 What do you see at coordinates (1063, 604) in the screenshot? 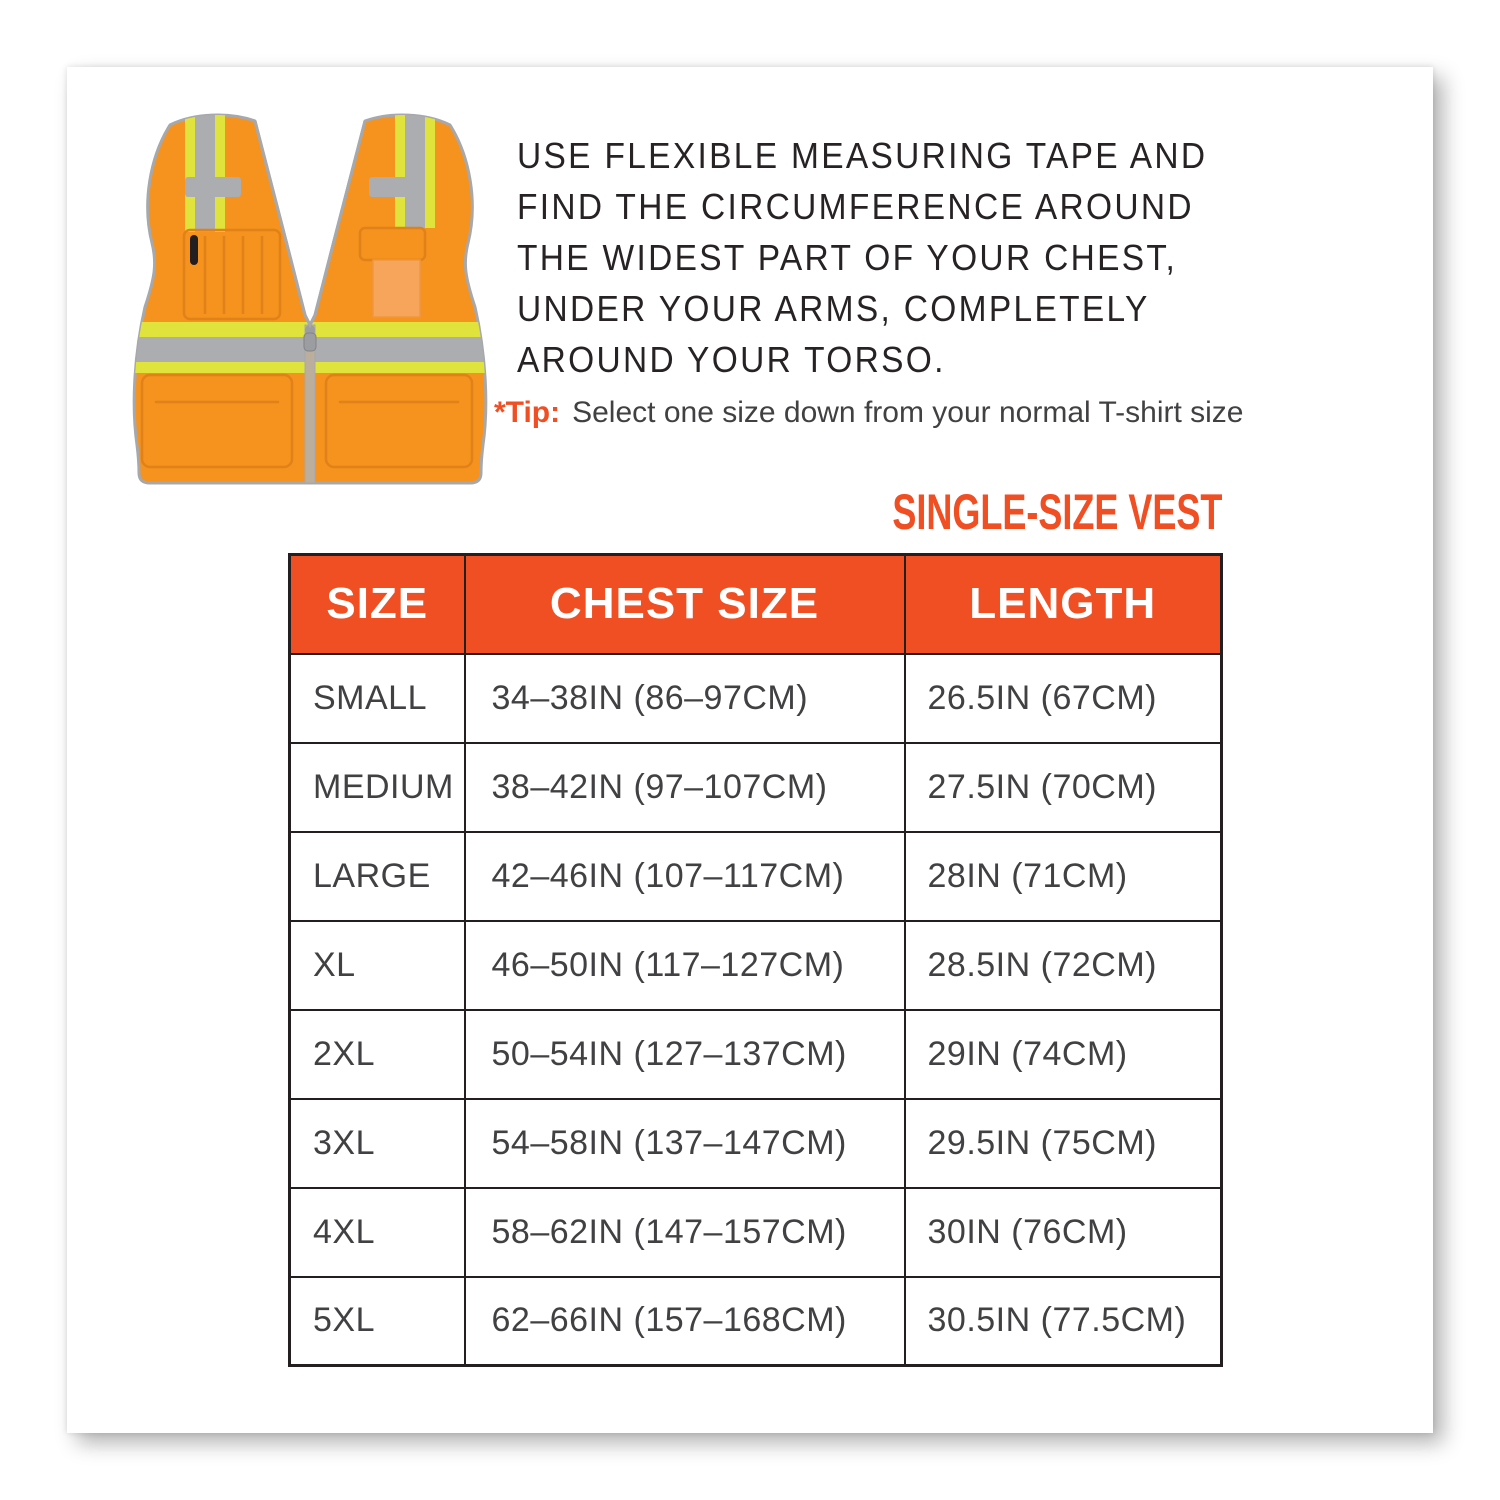
I see `header-length: LENGTH` at bounding box center [1063, 604].